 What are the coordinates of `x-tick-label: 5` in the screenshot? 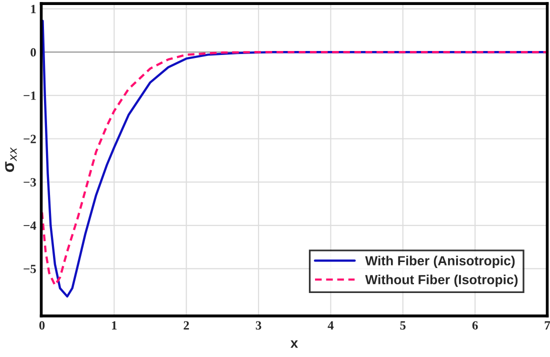 It's located at (403, 325).